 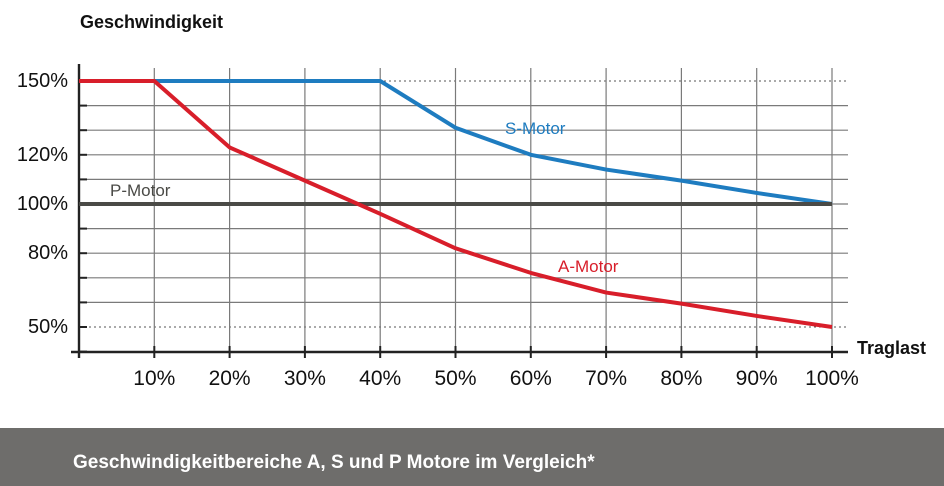 I want to click on y-axis-title: Geschwindigkeit, so click(x=151, y=22).